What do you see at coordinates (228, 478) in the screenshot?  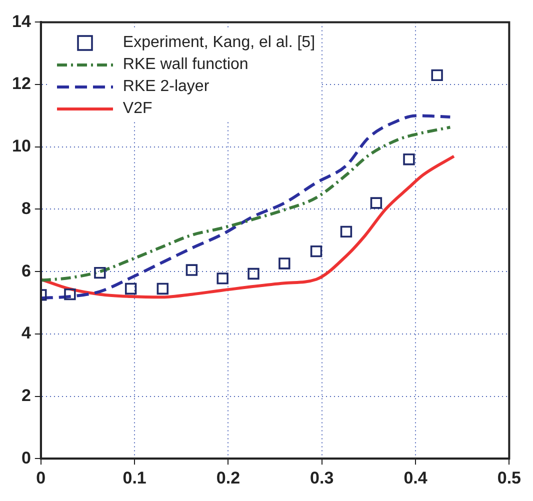 I see `x-tick-label: 0.2` at bounding box center [228, 478].